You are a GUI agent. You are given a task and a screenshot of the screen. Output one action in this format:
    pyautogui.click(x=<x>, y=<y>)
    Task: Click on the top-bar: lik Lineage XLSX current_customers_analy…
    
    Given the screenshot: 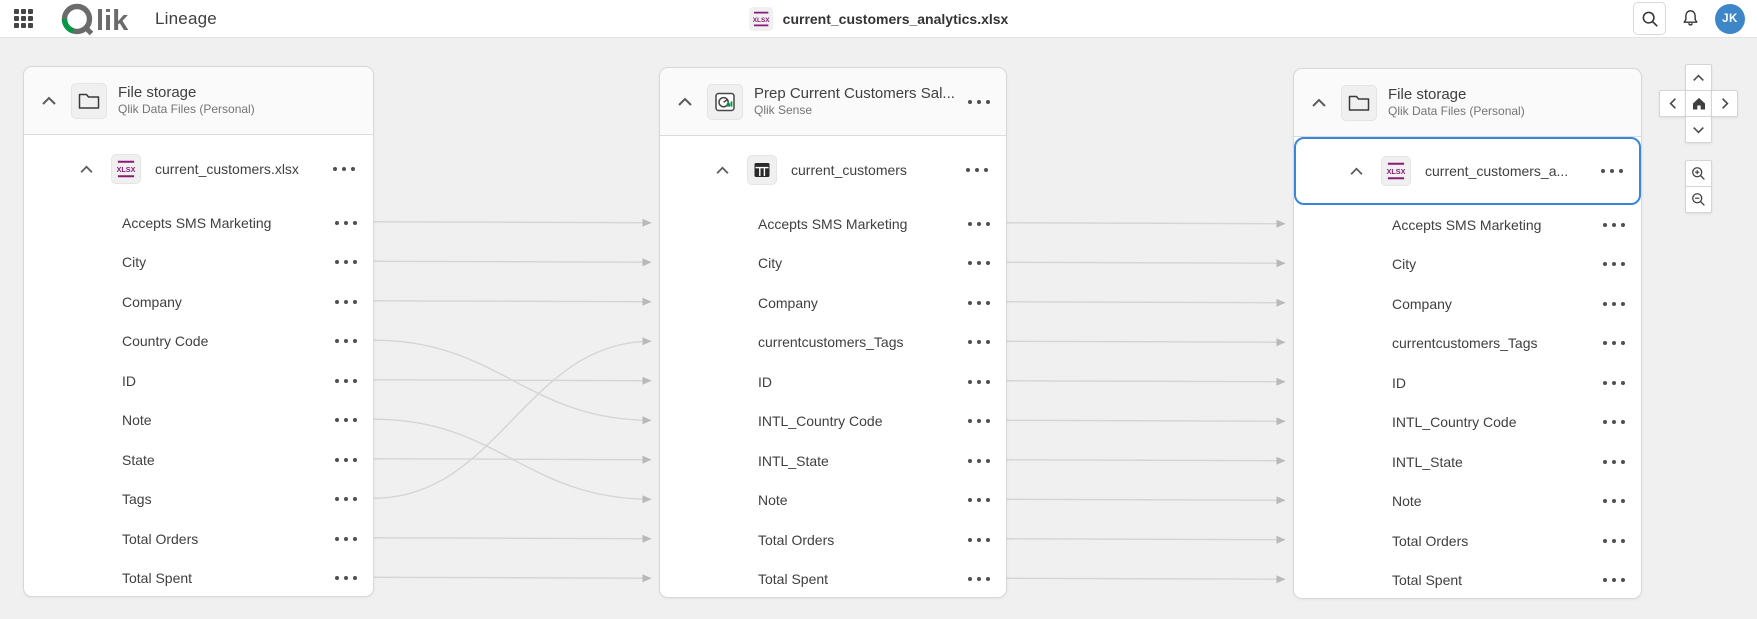 What is the action you would take?
    pyautogui.click(x=878, y=19)
    